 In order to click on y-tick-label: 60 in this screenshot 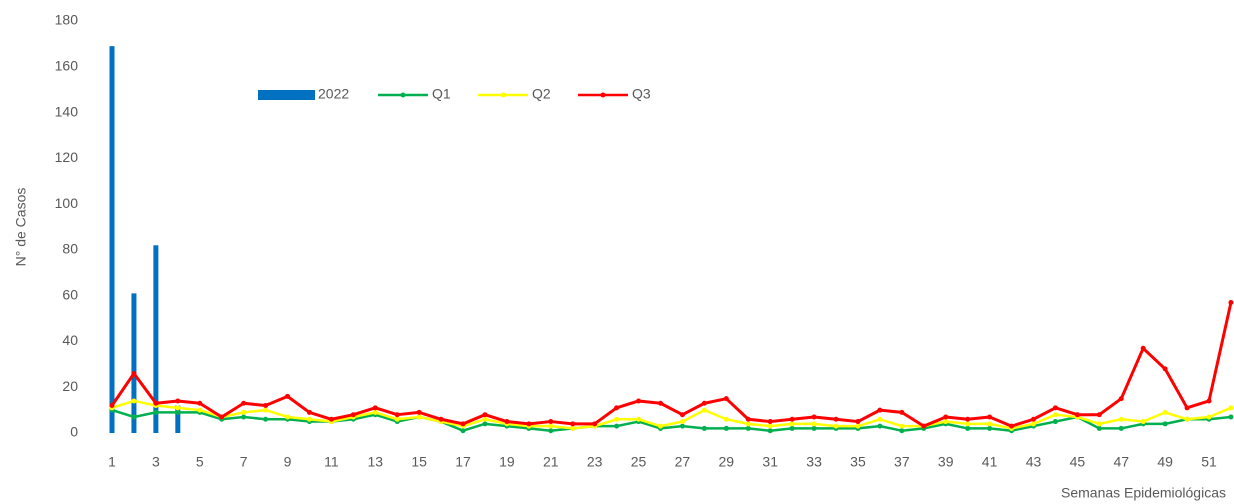, I will do `click(70, 294)`.